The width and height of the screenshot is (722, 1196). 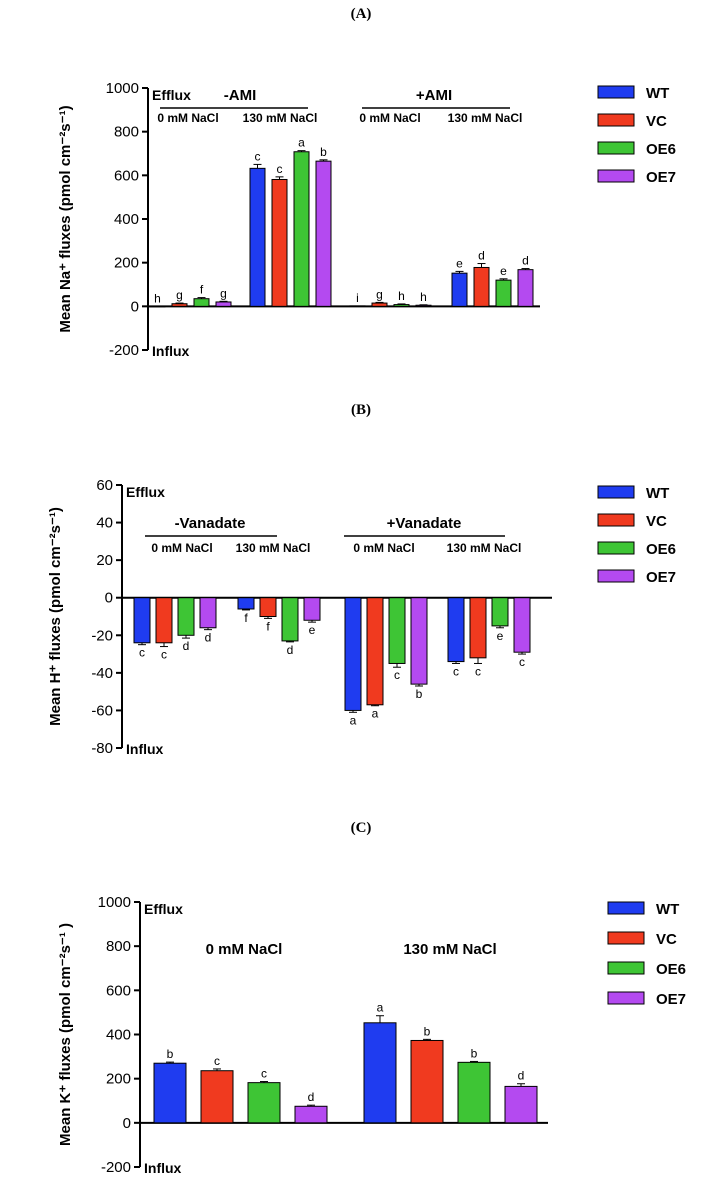 What do you see at coordinates (65, 218) in the screenshot?
I see `y-axis-label: Mean Na⁺ fluxes (pmol cm⁻²s⁻¹)` at bounding box center [65, 218].